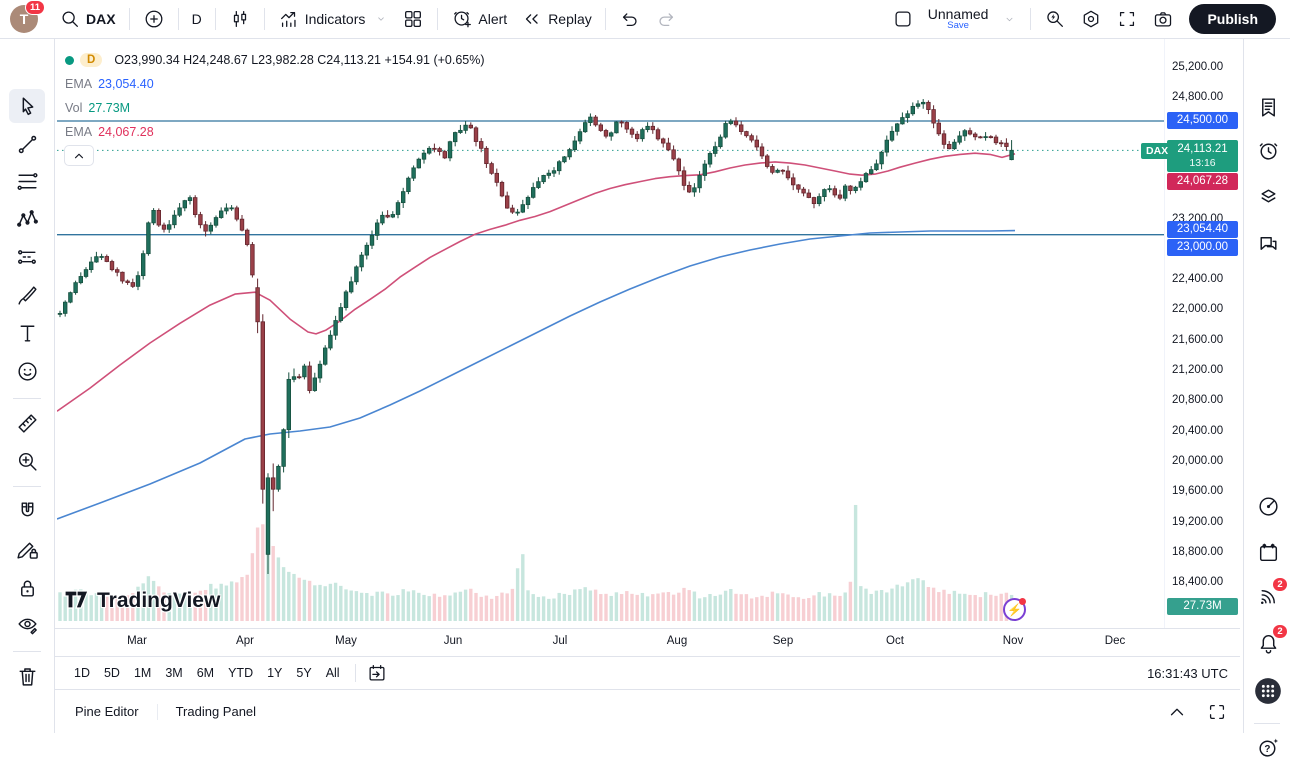 Image resolution: width=1290 pixels, height=763 pixels. I want to click on month-label-jul: Jul, so click(560, 641).